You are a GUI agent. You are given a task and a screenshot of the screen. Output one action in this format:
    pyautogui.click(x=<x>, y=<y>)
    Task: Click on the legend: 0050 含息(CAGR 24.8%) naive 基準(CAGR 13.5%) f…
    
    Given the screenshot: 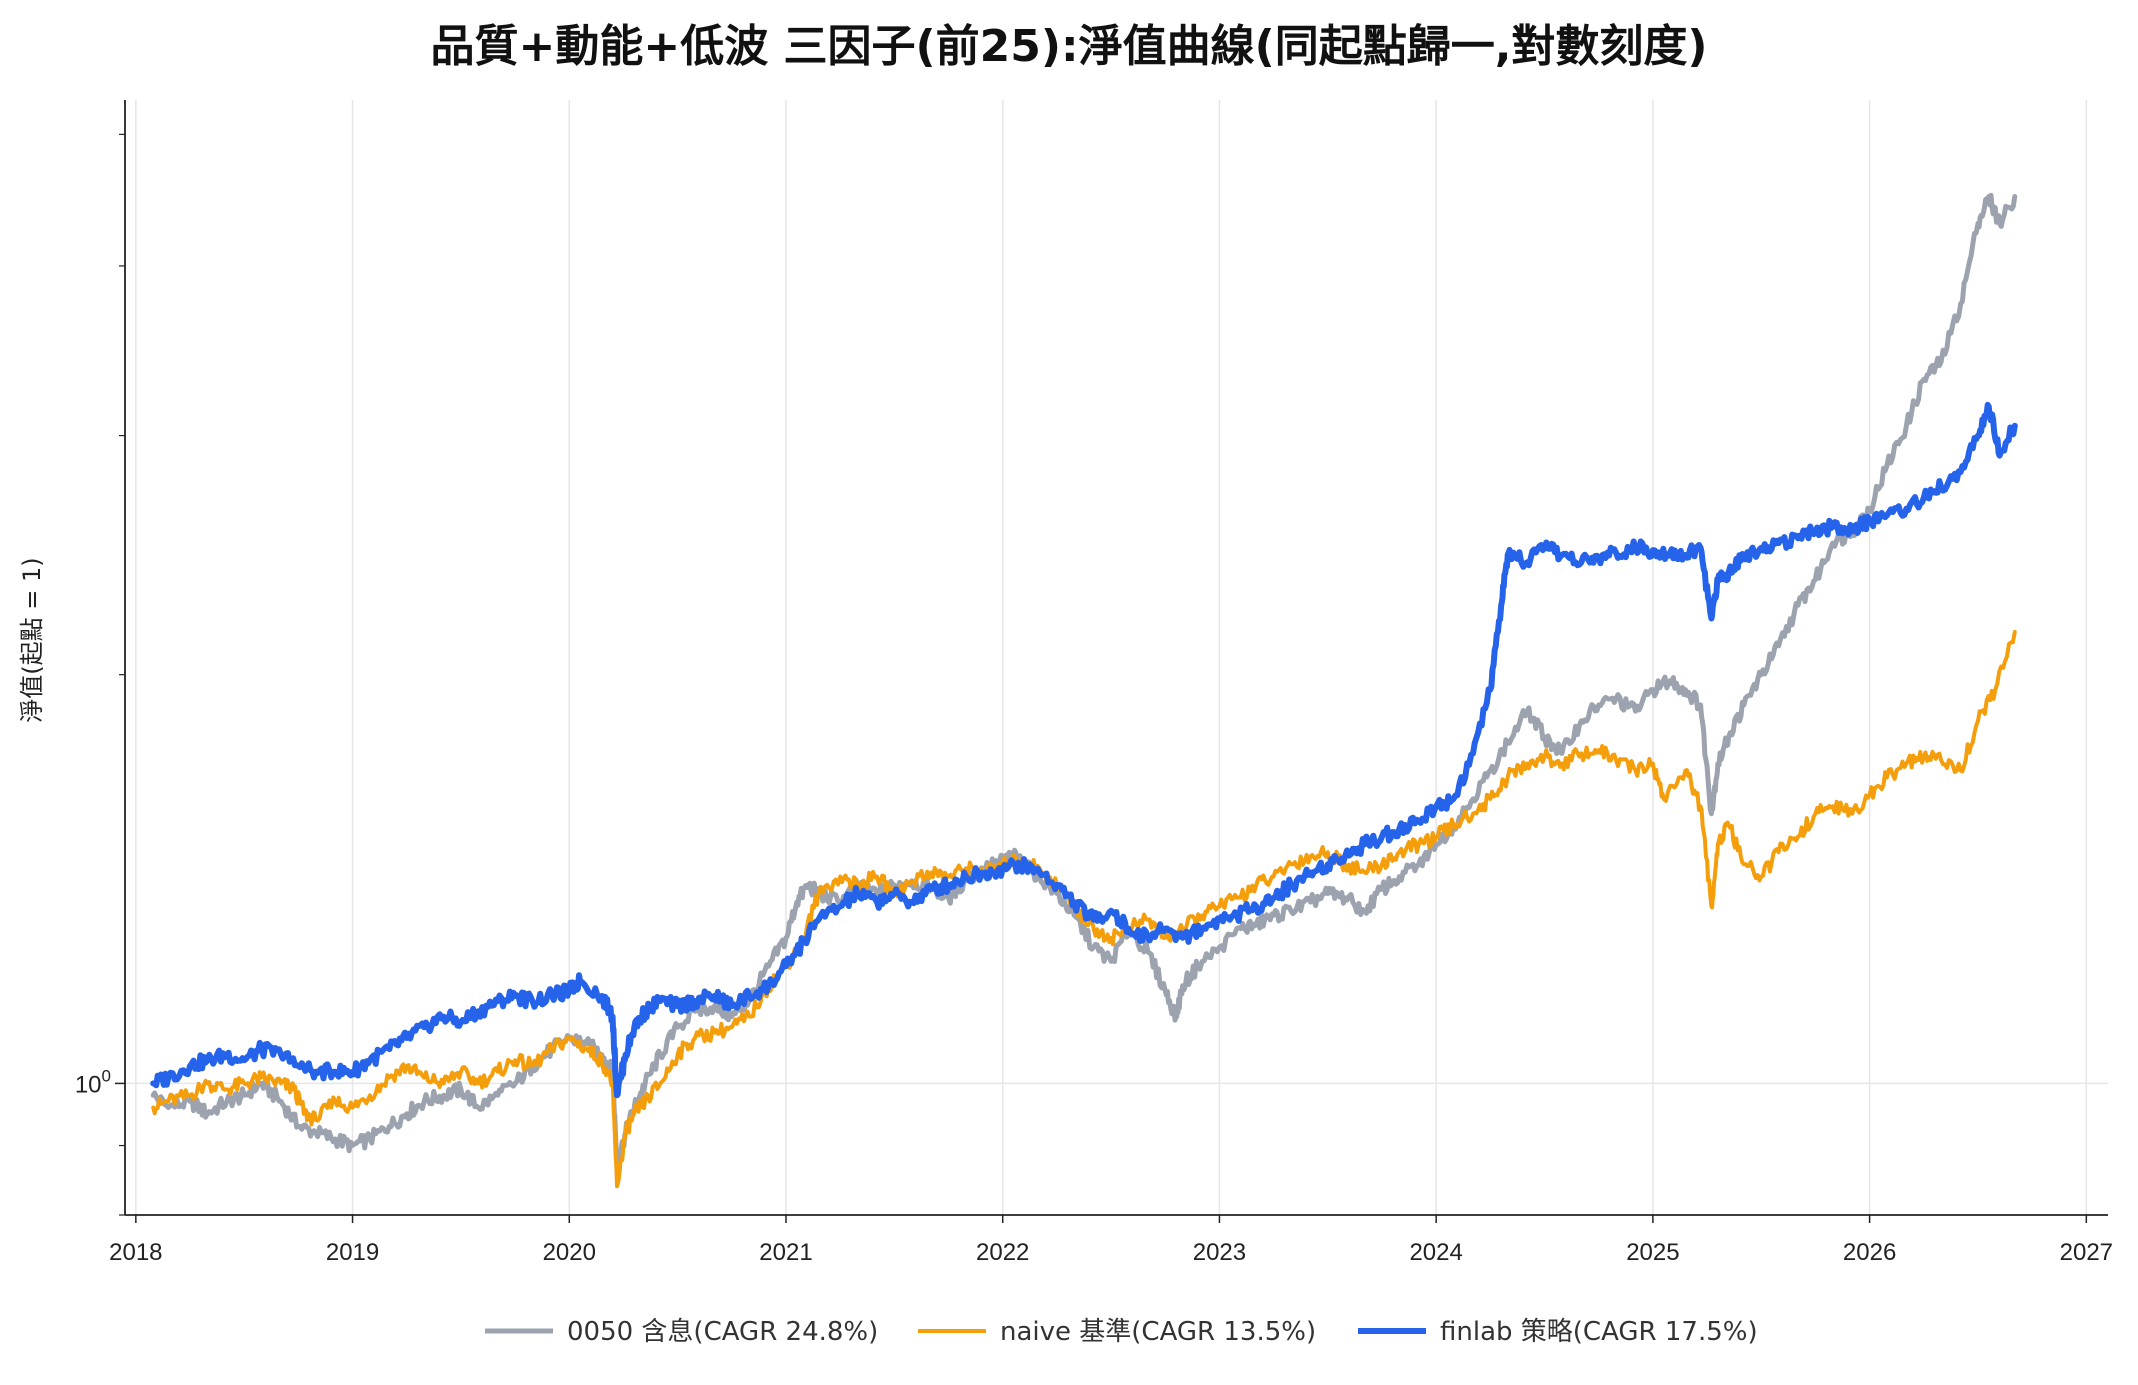 What is the action you would take?
    pyautogui.click(x=1121, y=1332)
    